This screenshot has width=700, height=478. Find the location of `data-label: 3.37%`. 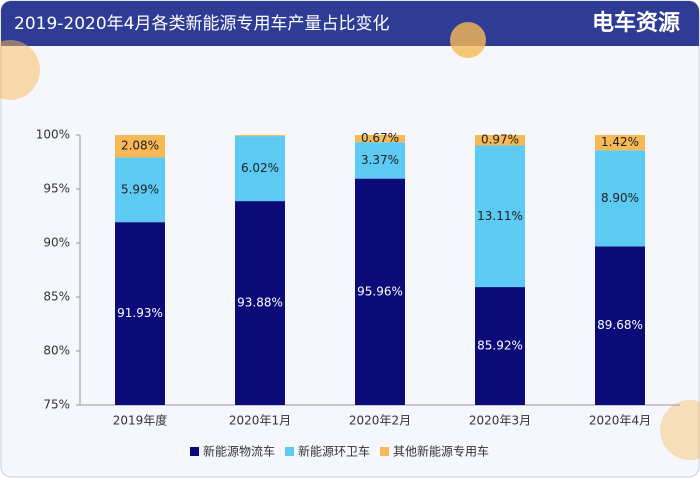

data-label: 3.37% is located at coordinates (380, 160).